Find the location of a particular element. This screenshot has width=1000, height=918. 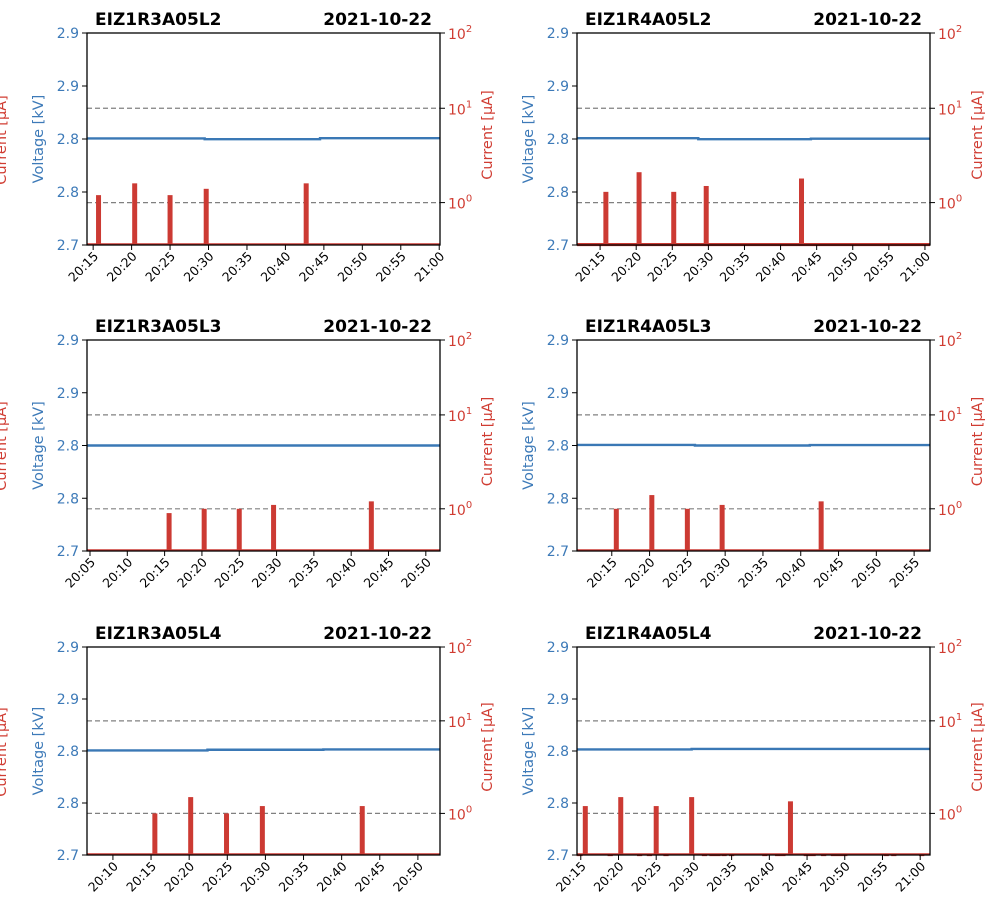

panel-title: EIZ1R3A05L2 is located at coordinates (158, 20).